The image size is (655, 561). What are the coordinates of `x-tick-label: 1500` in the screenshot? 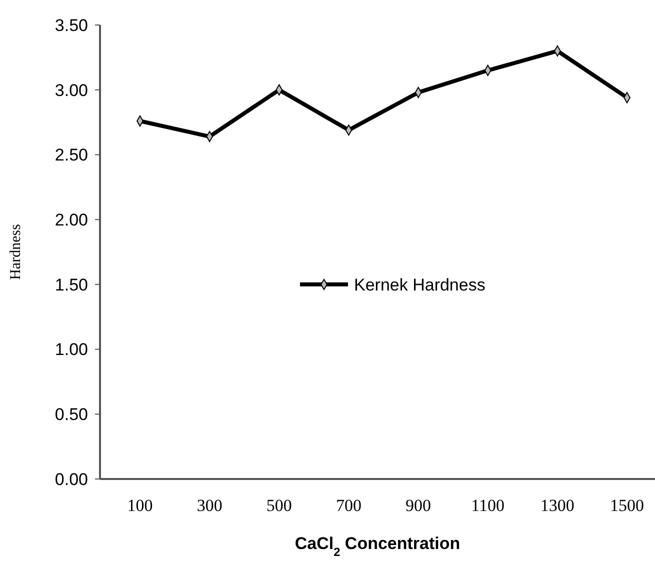 It's located at (627, 505).